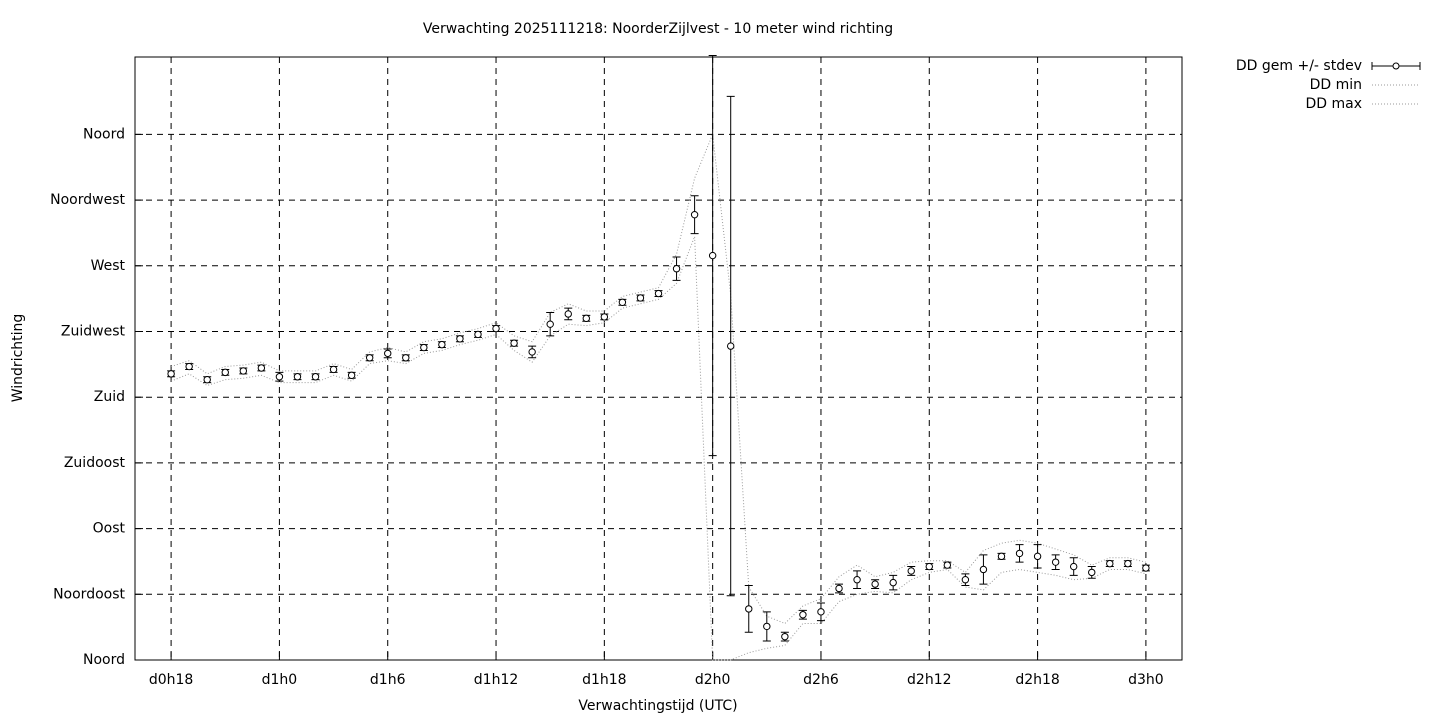  What do you see at coordinates (604, 680) in the screenshot?
I see `x-tick-label: d1h18` at bounding box center [604, 680].